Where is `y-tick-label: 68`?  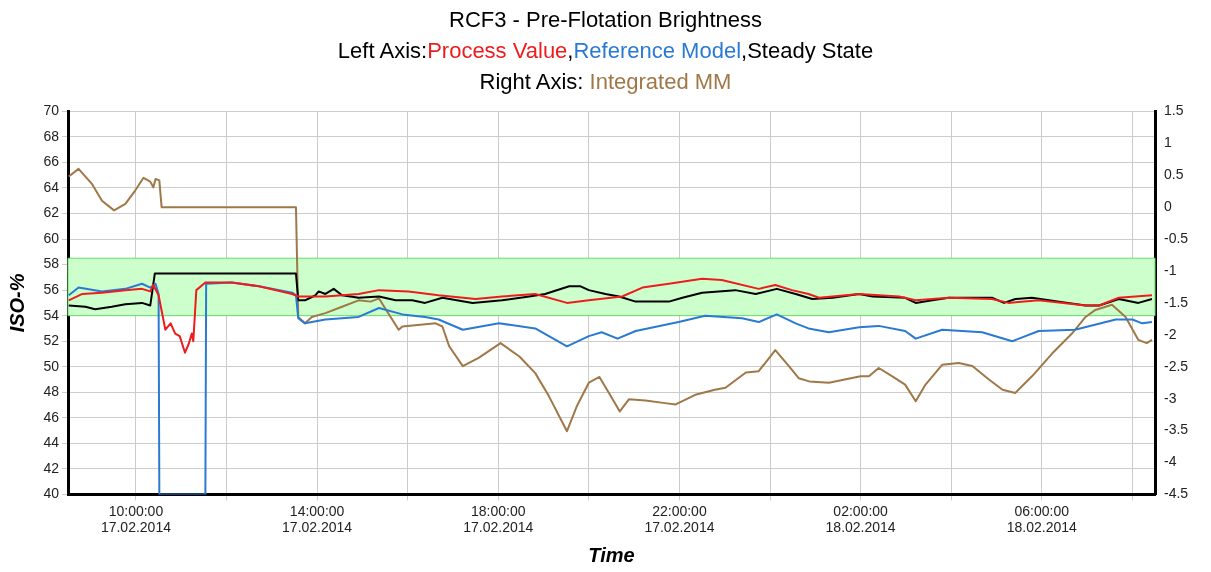 y-tick-label: 68 is located at coordinates (51, 135).